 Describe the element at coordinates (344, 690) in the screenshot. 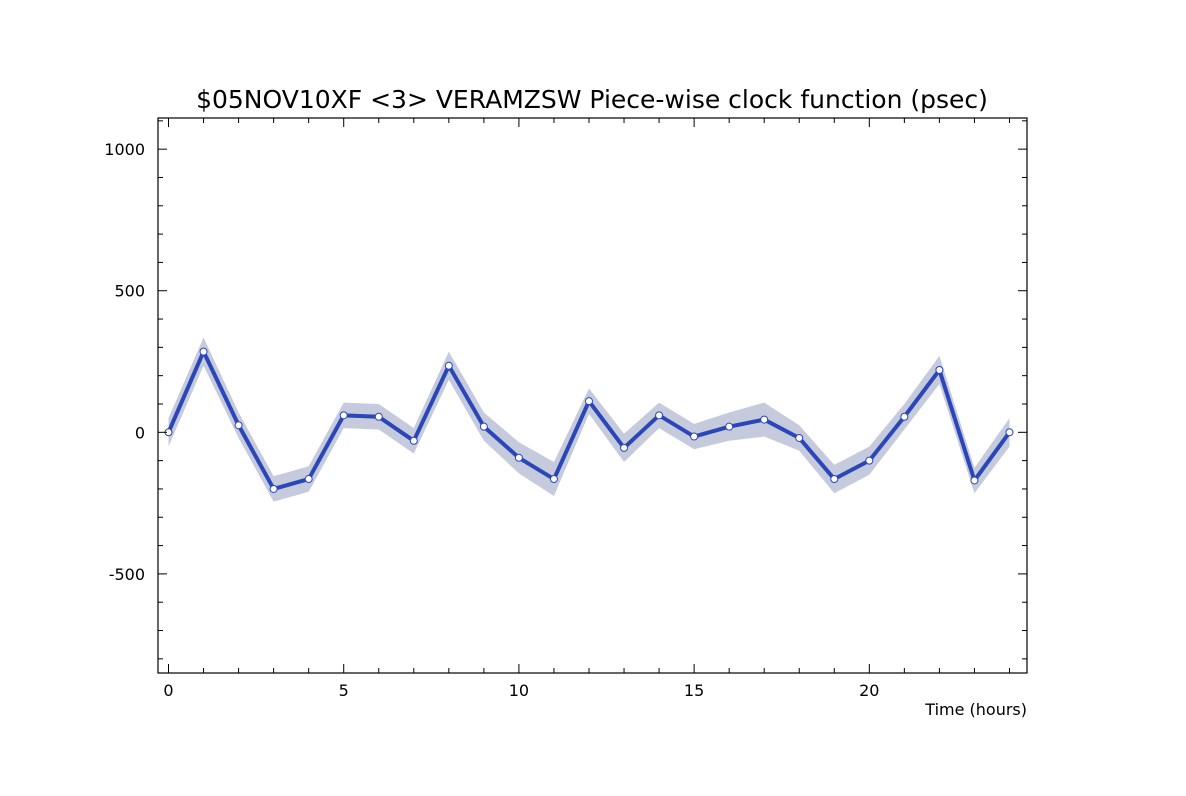

I see `x-tick-label: 5` at that location.